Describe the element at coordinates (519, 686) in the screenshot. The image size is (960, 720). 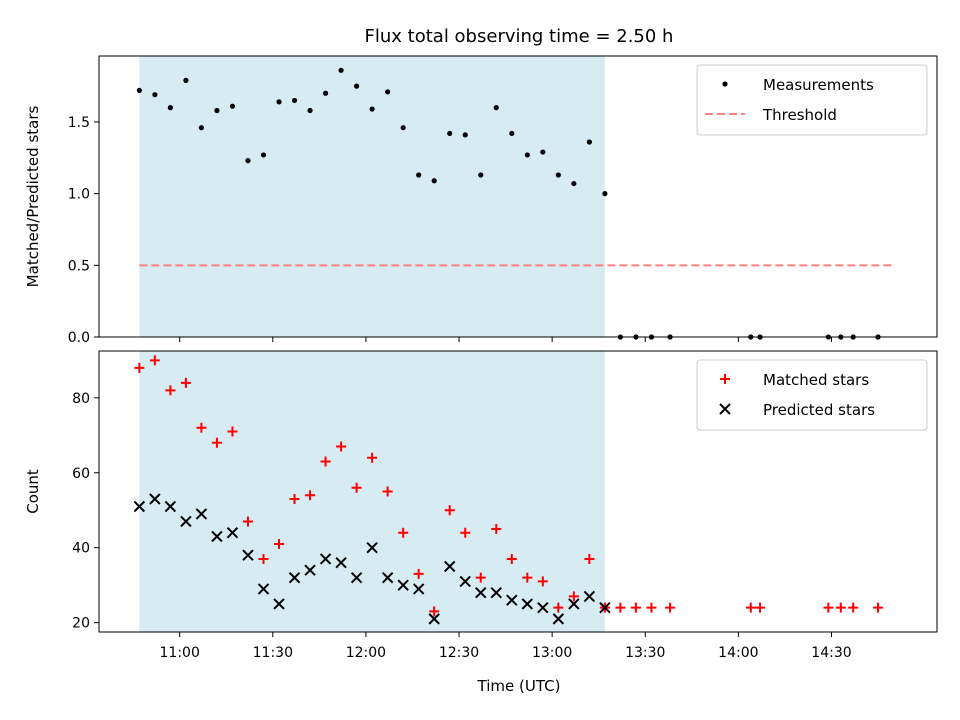
I see `x-axis-label: Time (UTC)` at that location.